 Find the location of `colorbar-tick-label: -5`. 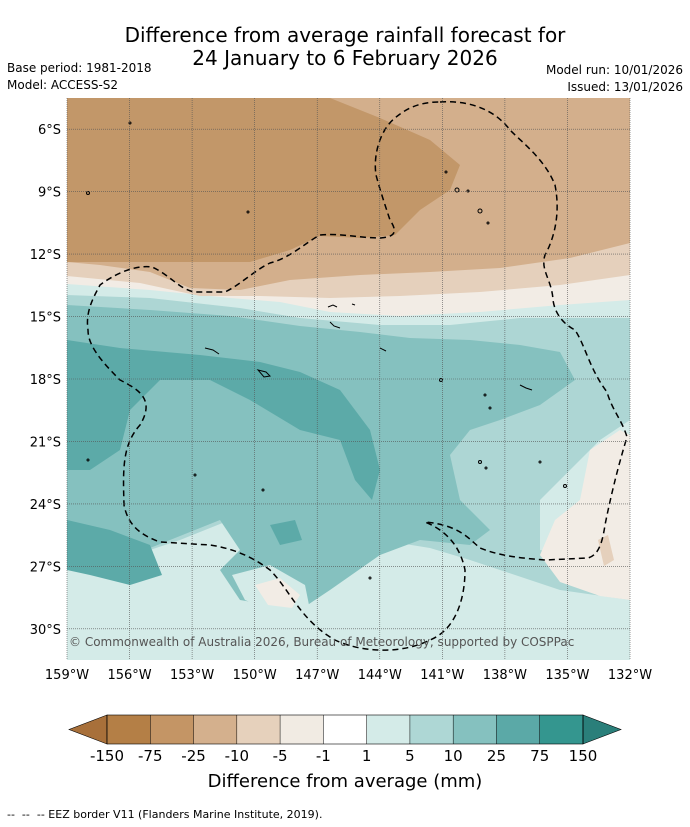

colorbar-tick-label: -5 is located at coordinates (280, 756).